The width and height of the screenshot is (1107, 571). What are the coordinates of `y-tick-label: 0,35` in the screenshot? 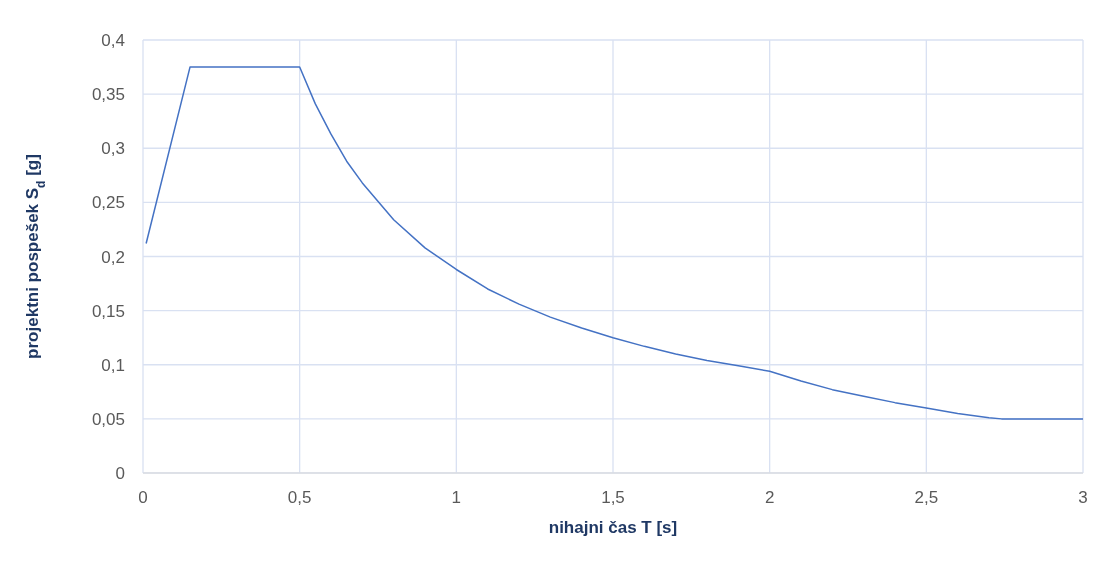 It's located at (108, 95).